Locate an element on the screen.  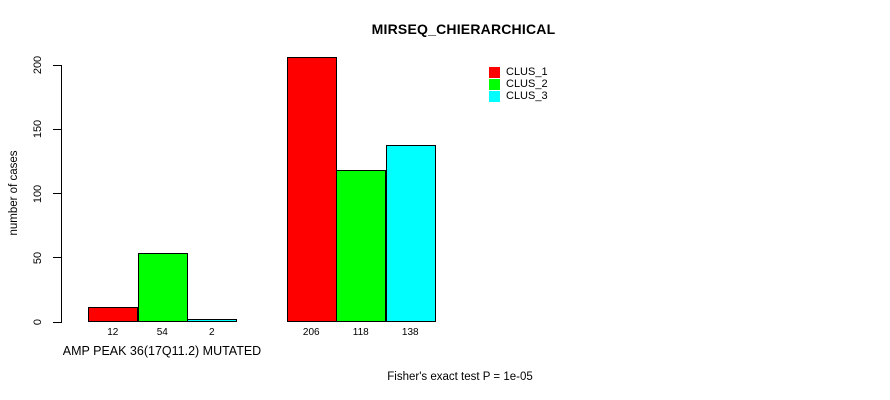
legend-label-clus-3: CLUS_3 is located at coordinates (527, 96).